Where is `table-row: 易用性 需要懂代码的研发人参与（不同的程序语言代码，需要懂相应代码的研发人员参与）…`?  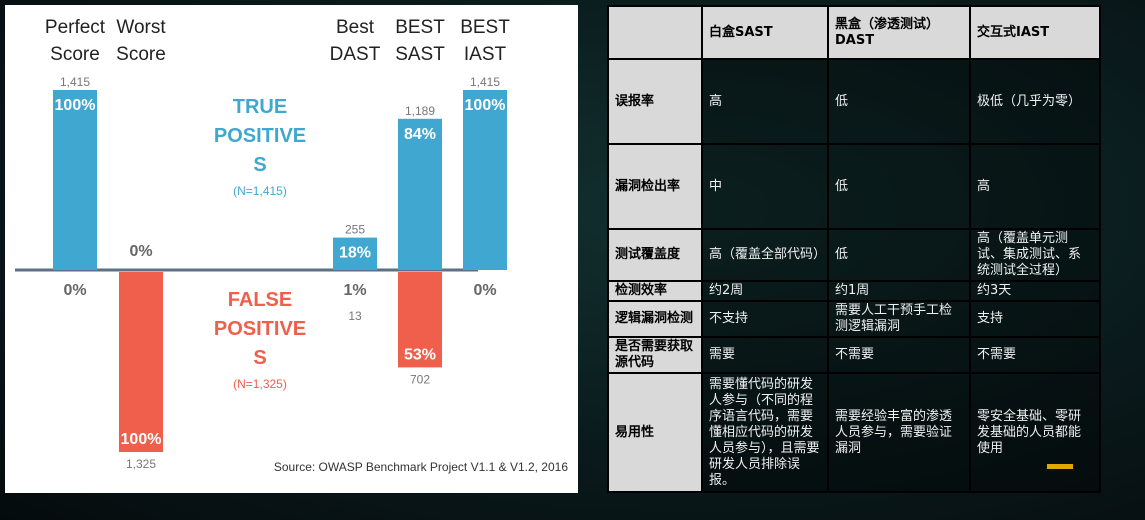 table-row: 易用性 需要懂代码的研发人参与（不同的程序语言代码，需要懂相应代码的研发人员参与）… is located at coordinates (854, 432).